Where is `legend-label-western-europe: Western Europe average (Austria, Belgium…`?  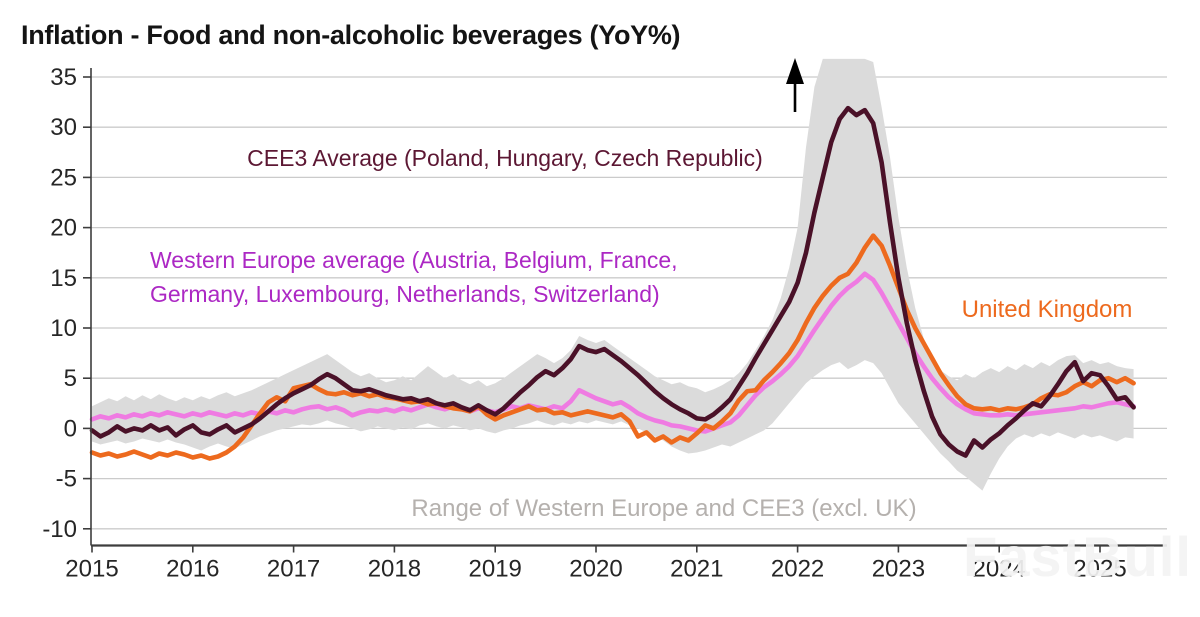
legend-label-western-europe: Western Europe average (Austria, Belgium… is located at coordinates (414, 277).